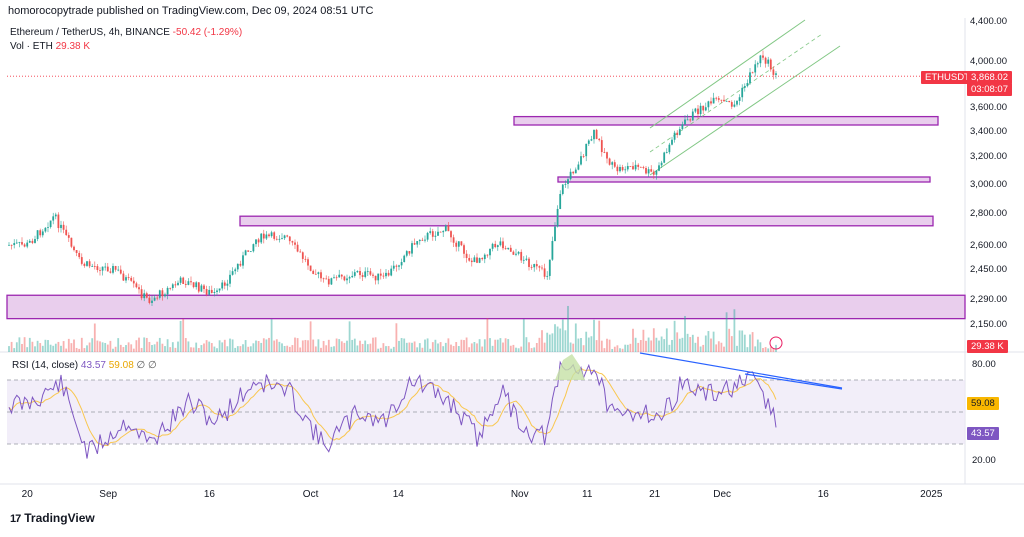 Image resolution: width=1024 pixels, height=537 pixels. I want to click on rsi-legend: RSI (14, close) 43.57 59.08 ∅ ∅, so click(84, 365).